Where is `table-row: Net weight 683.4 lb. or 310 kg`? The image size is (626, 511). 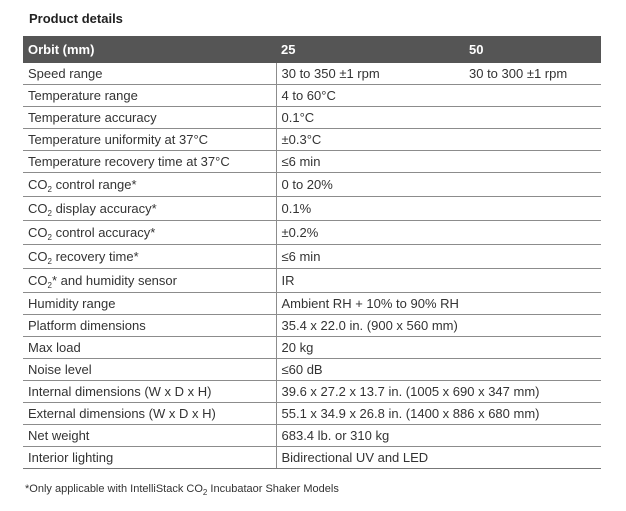 table-row: Net weight 683.4 lb. or 310 kg is located at coordinates (312, 435).